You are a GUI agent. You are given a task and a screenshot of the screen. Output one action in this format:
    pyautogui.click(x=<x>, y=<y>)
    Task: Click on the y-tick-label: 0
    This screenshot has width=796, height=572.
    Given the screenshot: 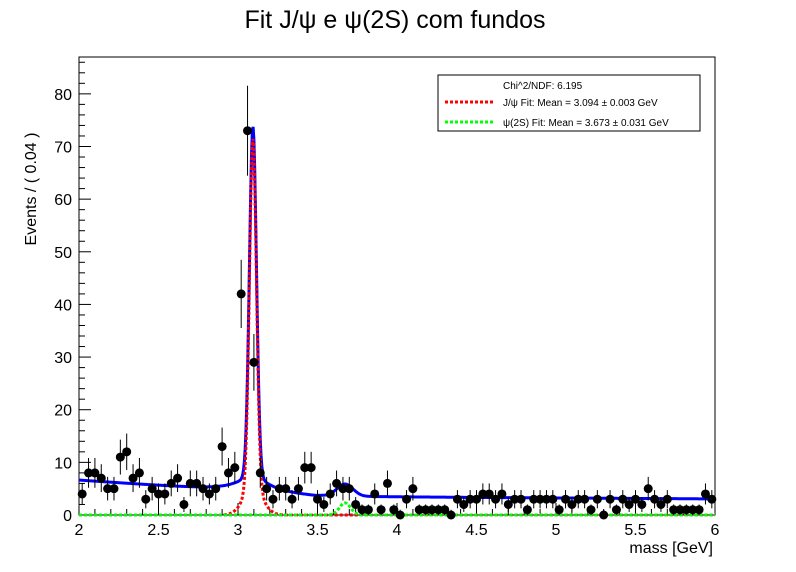 What is the action you would take?
    pyautogui.click(x=67, y=516)
    